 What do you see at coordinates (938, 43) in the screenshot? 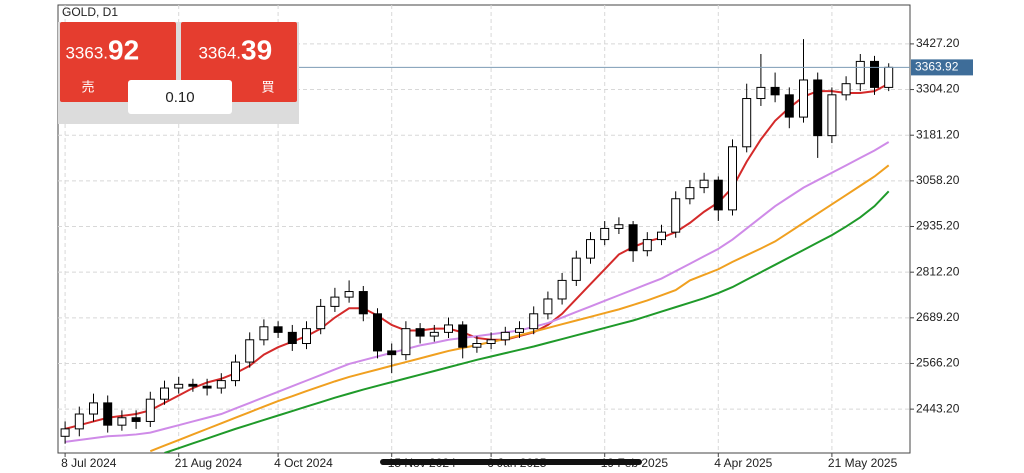
I see `y-tick-label: 3427.20` at bounding box center [938, 43].